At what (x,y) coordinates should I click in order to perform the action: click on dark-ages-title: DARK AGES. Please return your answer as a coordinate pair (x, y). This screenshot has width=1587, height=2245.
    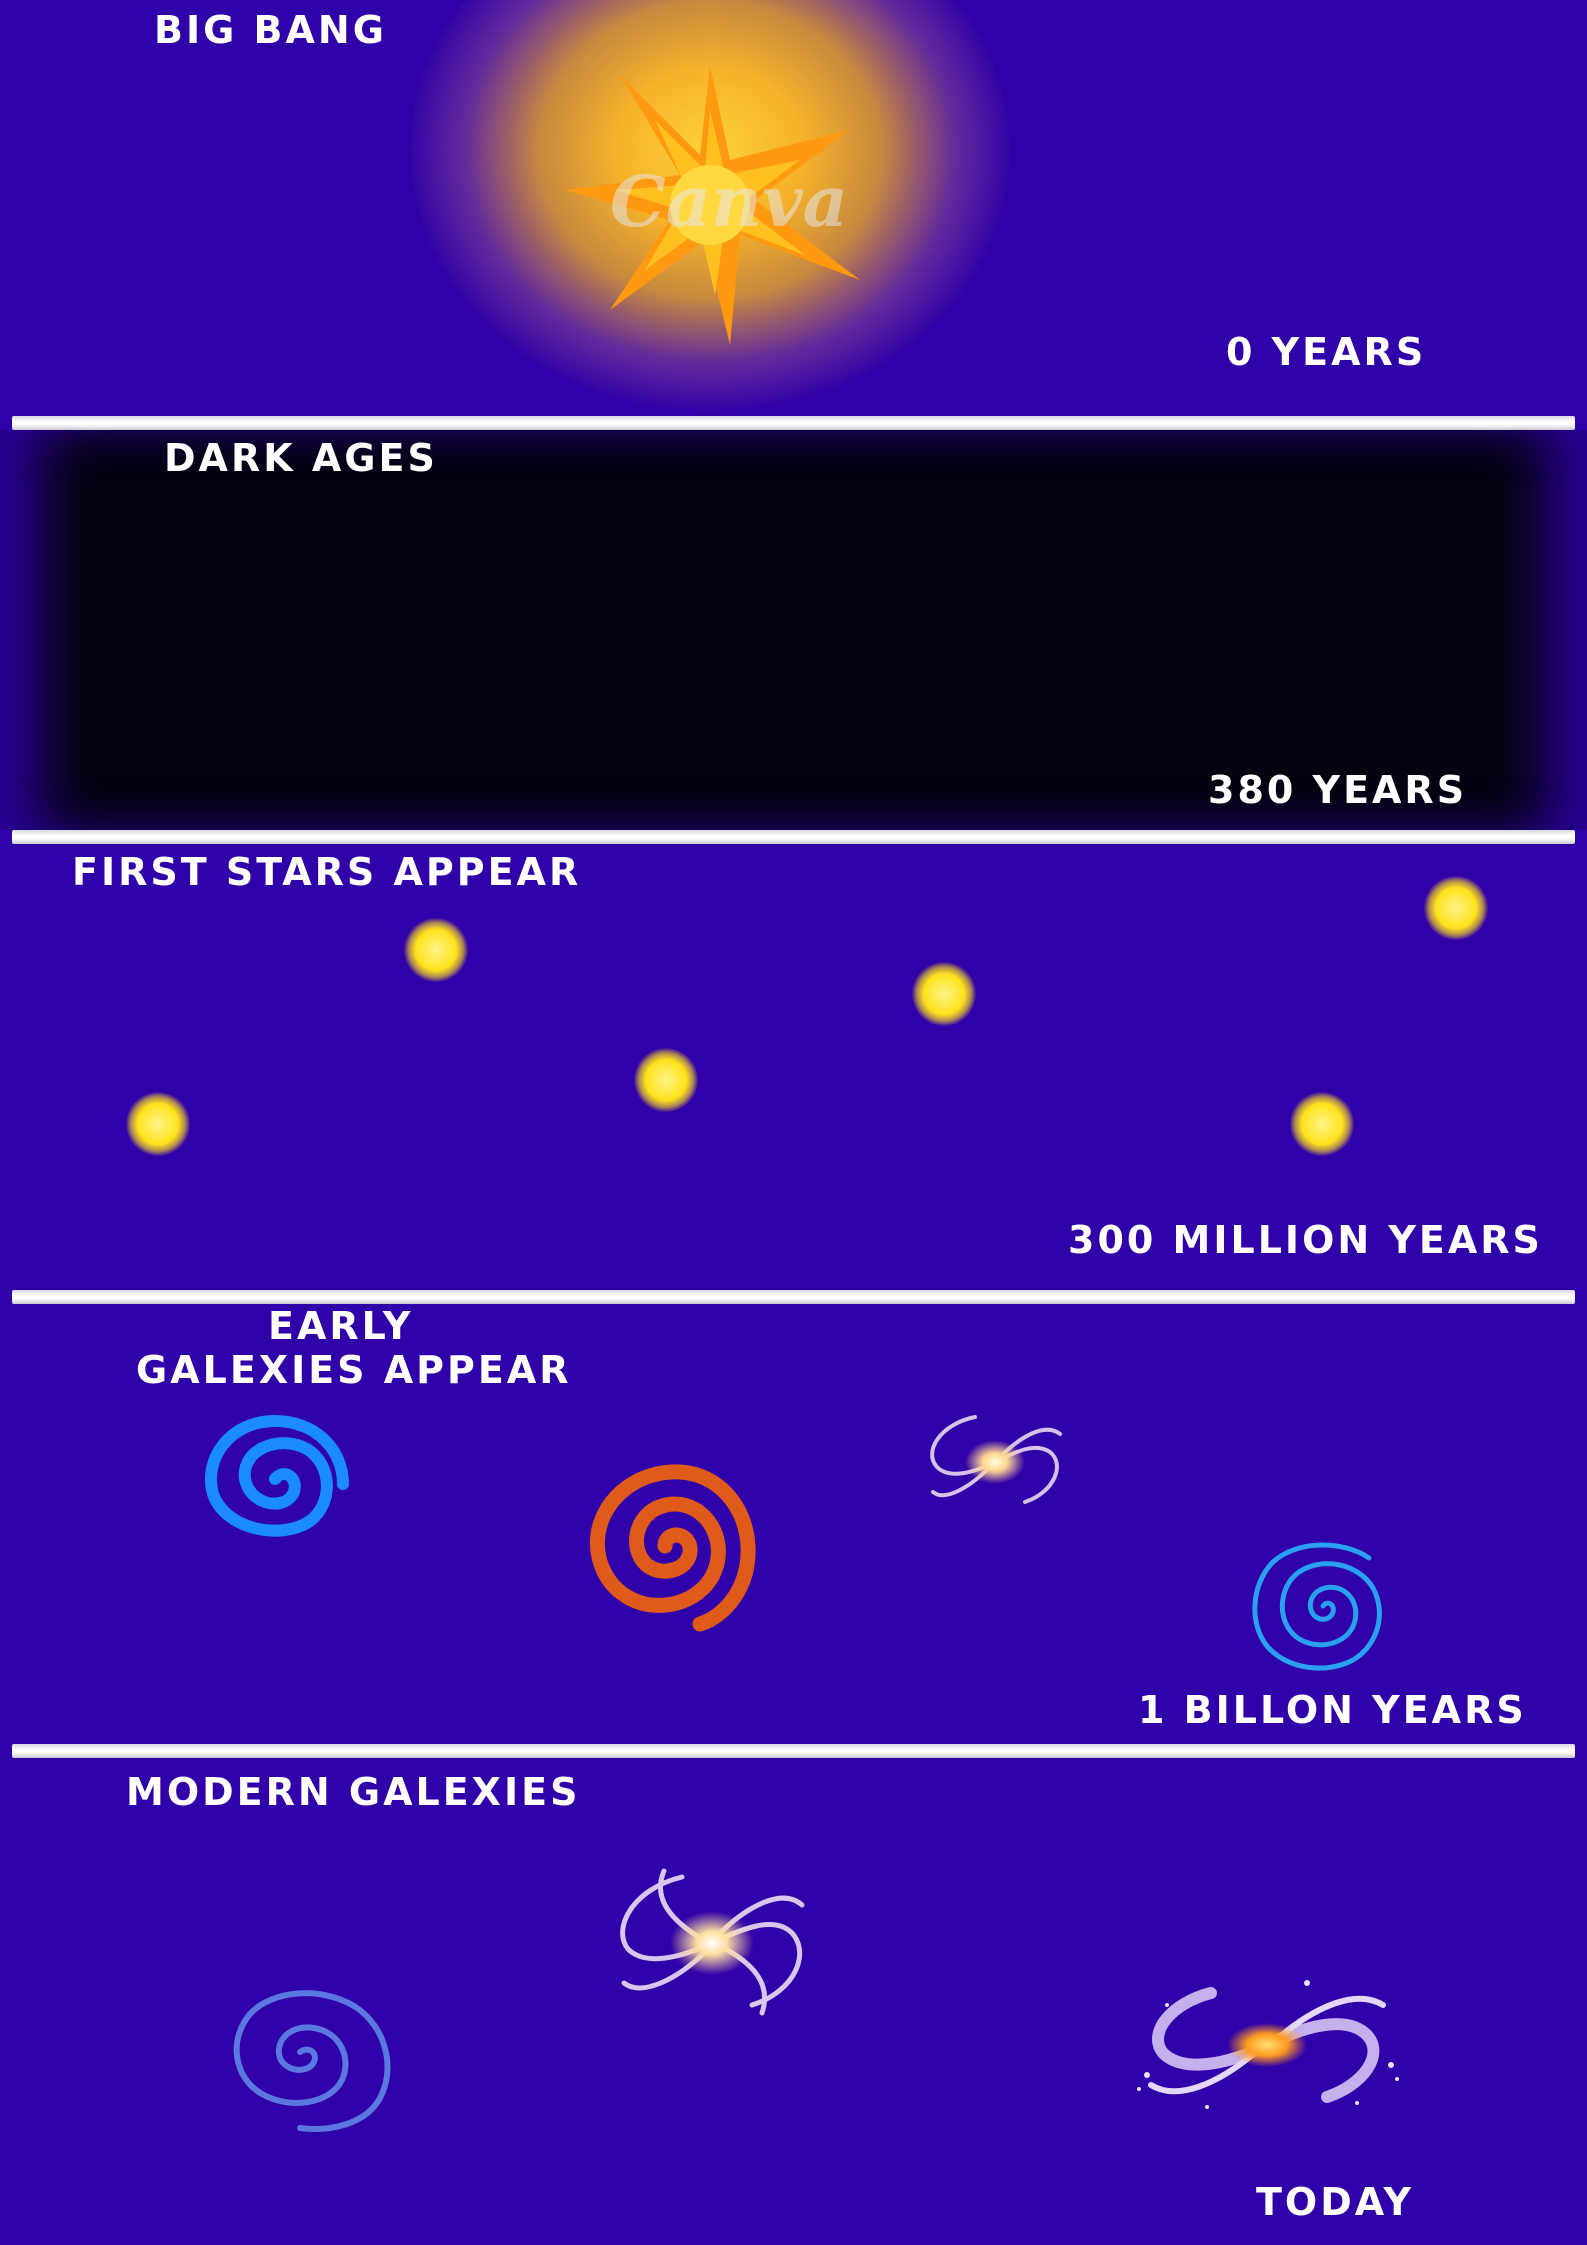
    Looking at the image, I should click on (301, 458).